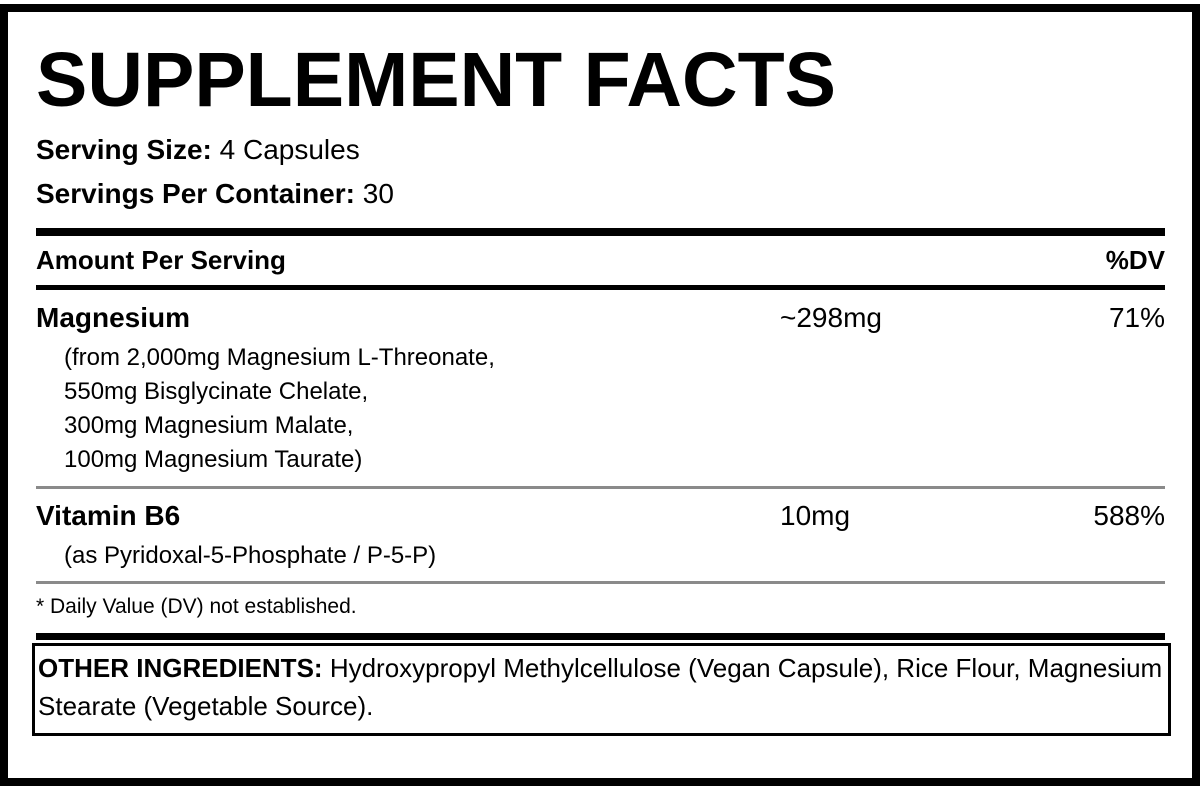 The image size is (1200, 786). What do you see at coordinates (195, 193) in the screenshot?
I see `servings-per-container-label: Servings Per Container:` at bounding box center [195, 193].